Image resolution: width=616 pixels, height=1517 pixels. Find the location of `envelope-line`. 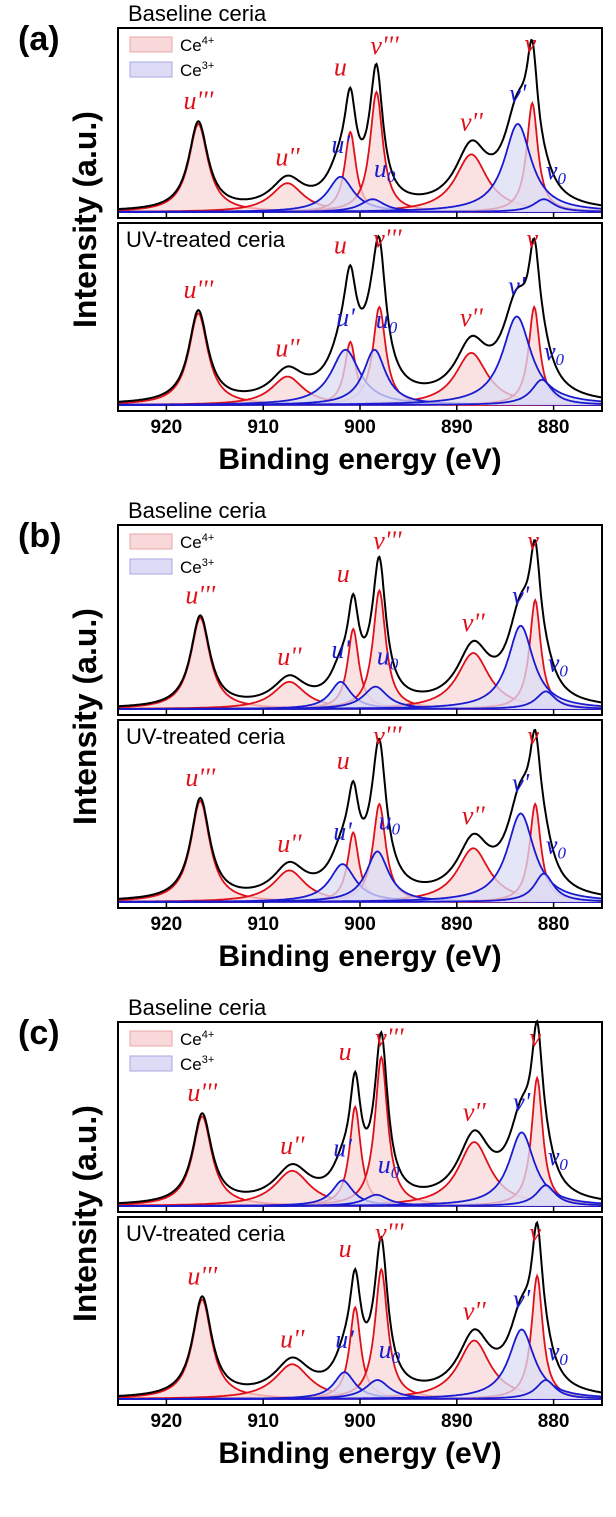

envelope-line is located at coordinates (360, 623).